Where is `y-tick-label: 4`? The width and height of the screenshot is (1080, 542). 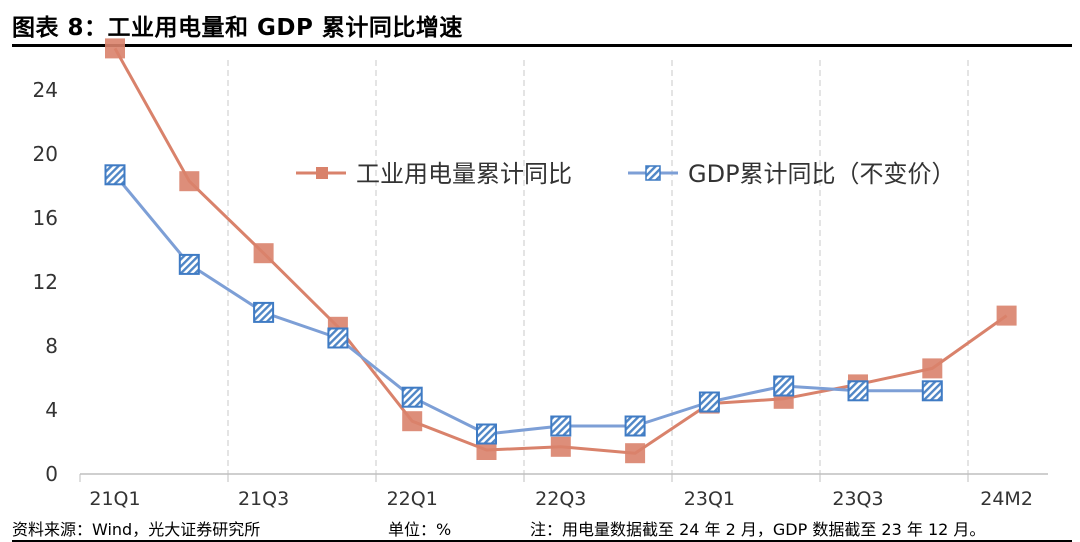
y-tick-label: 4 is located at coordinates (51, 410).